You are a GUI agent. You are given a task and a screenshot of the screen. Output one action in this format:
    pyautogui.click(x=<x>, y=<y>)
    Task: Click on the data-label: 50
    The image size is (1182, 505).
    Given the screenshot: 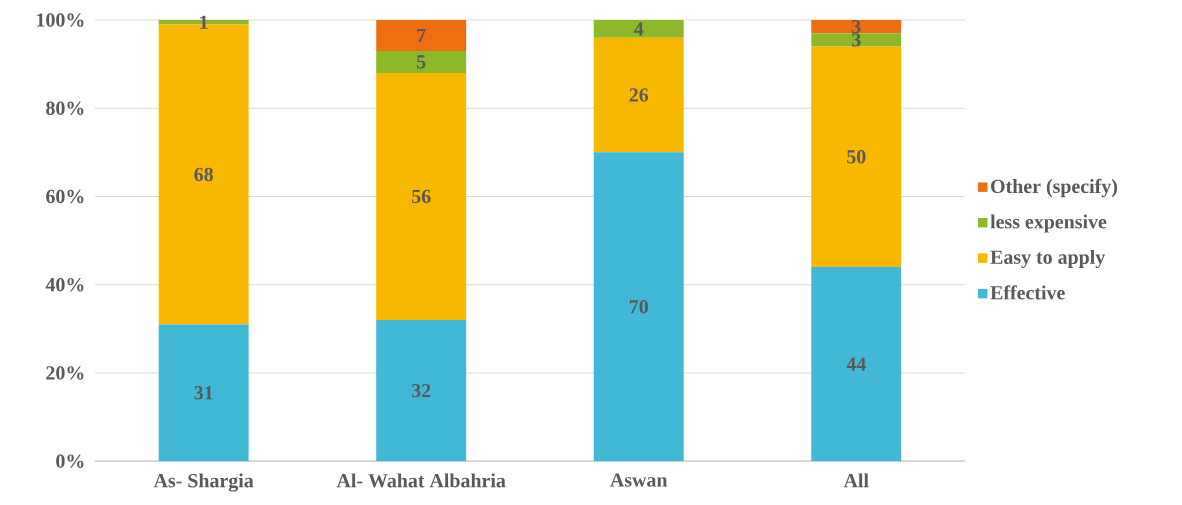 What is the action you would take?
    pyautogui.click(x=856, y=157)
    